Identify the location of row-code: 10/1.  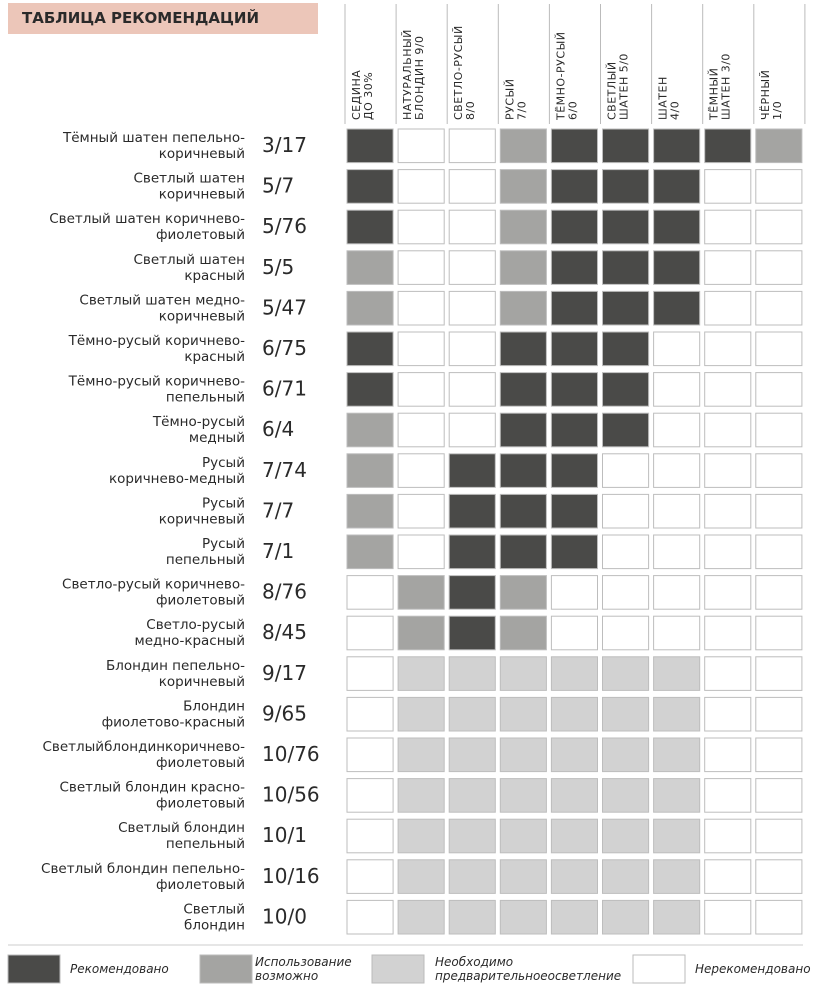
(284, 835).